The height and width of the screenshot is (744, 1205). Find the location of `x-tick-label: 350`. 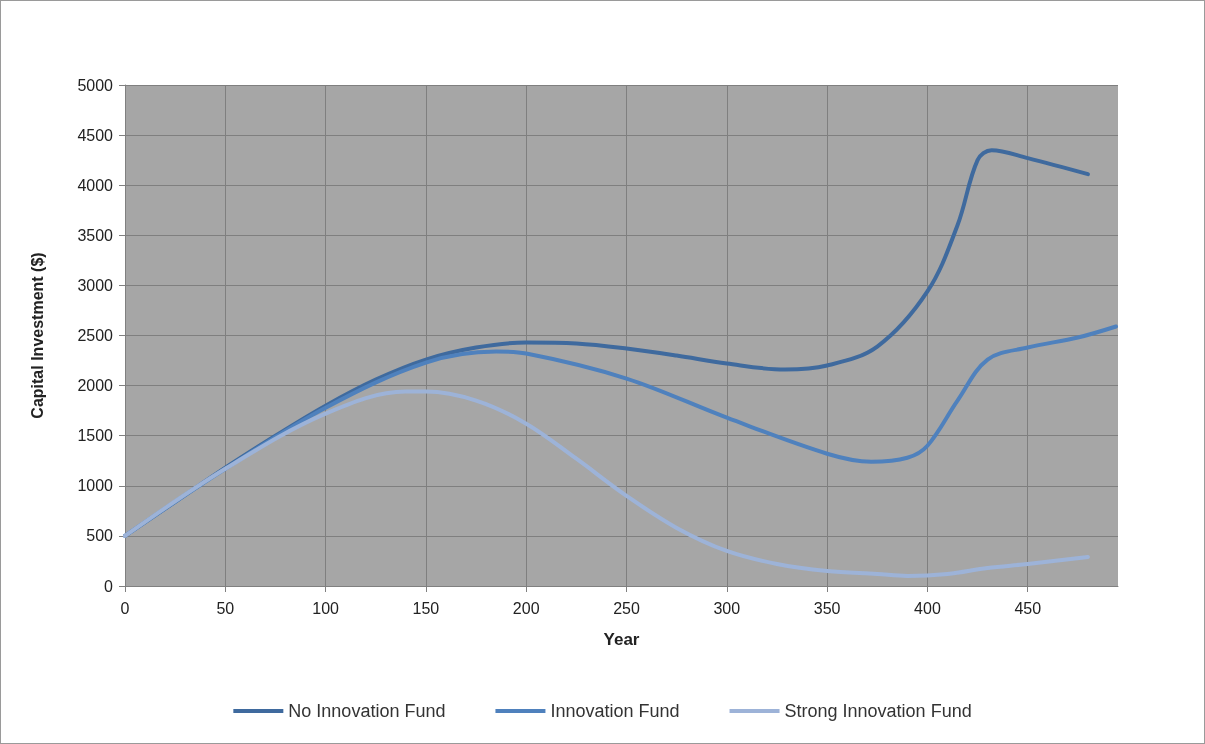

x-tick-label: 350 is located at coordinates (827, 608).